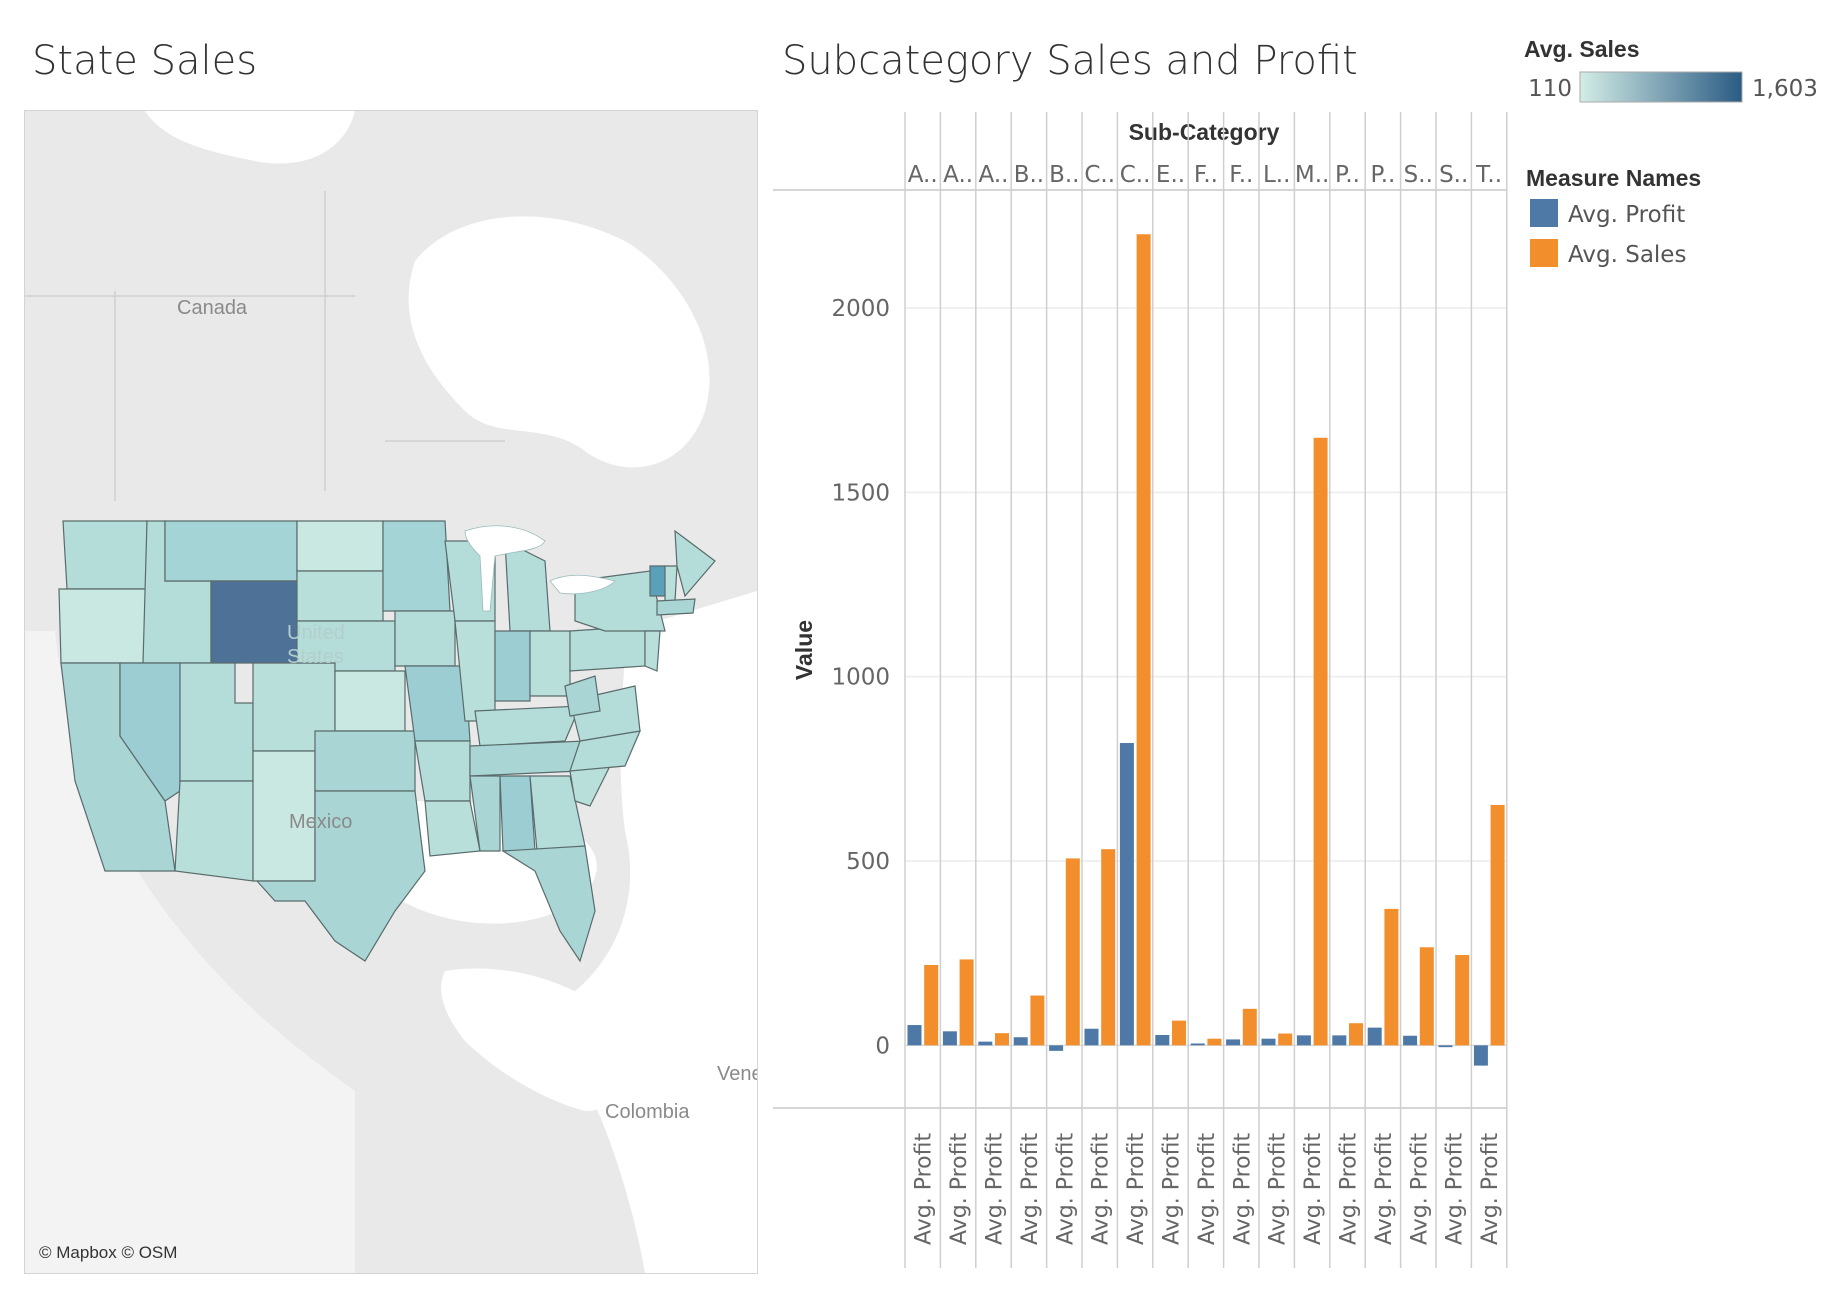 Image resolution: width=1846 pixels, height=1290 pixels. I want to click on state-ky, so click(527, 726).